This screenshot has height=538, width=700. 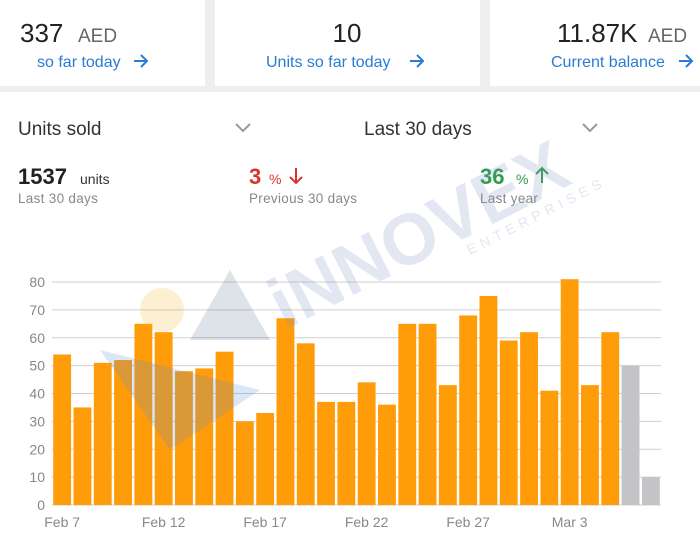 I want to click on stat-value: 36, so click(x=492, y=176).